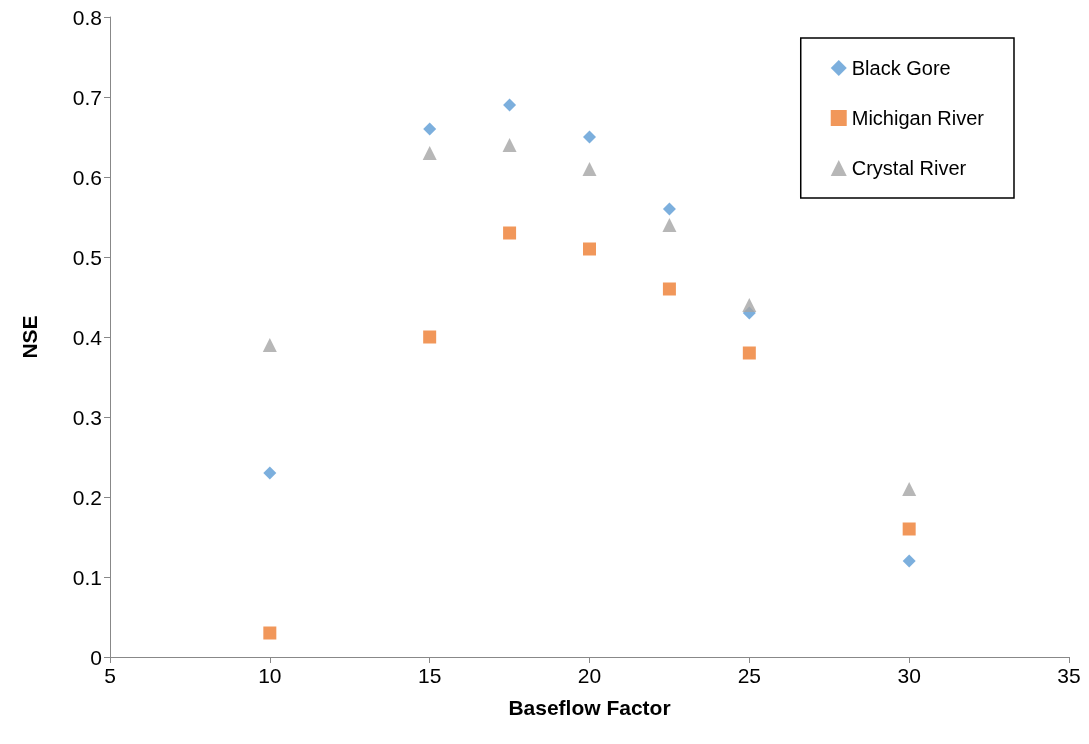  What do you see at coordinates (87, 257) in the screenshot?
I see `y-tick-label: 0.5` at bounding box center [87, 257].